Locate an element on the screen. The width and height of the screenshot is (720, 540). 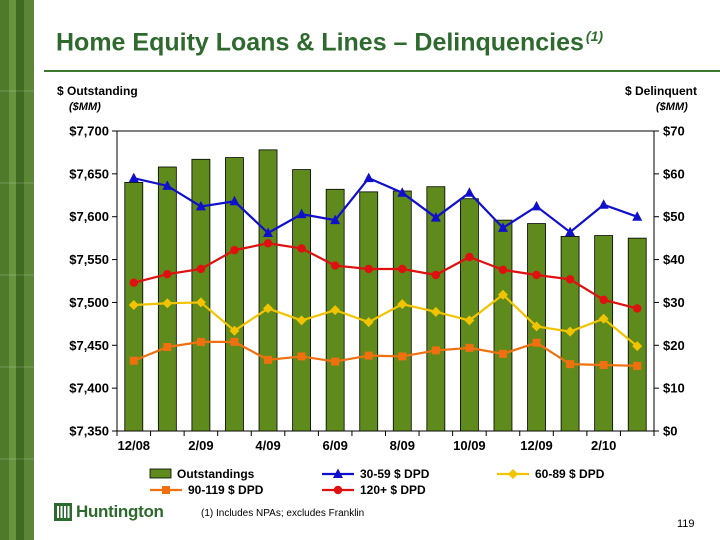
right-axis-tick-label: $20 is located at coordinates (674, 345).